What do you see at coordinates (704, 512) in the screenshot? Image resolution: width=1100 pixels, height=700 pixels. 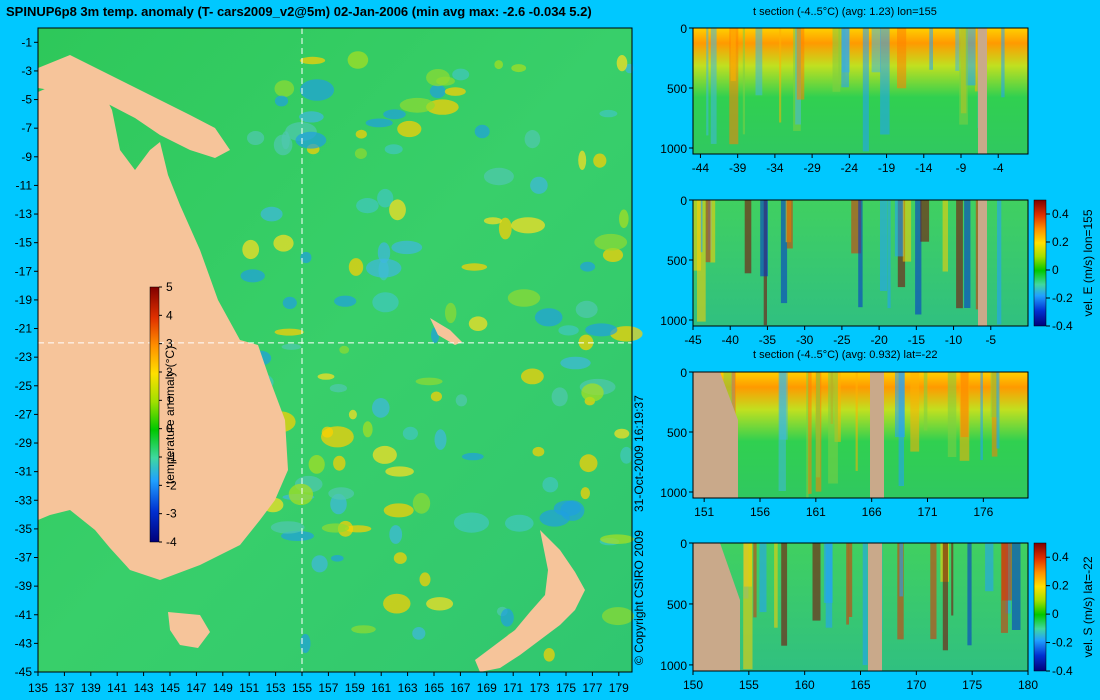 I see `panel3-x-tick-label: 151` at bounding box center [704, 512].